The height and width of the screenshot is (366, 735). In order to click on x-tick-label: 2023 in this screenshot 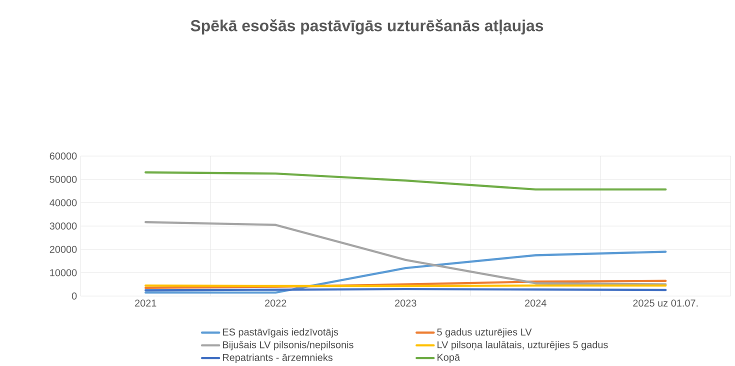, I will do `click(405, 302)`.